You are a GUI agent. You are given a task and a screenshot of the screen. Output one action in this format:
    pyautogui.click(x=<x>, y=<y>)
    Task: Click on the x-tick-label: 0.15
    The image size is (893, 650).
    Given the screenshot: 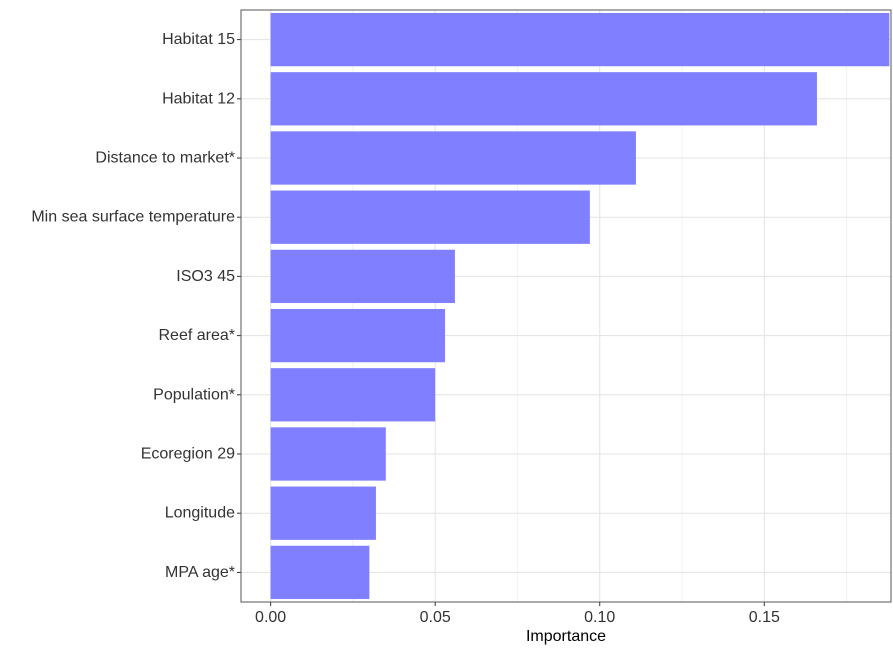 What is the action you would take?
    pyautogui.click(x=764, y=617)
    